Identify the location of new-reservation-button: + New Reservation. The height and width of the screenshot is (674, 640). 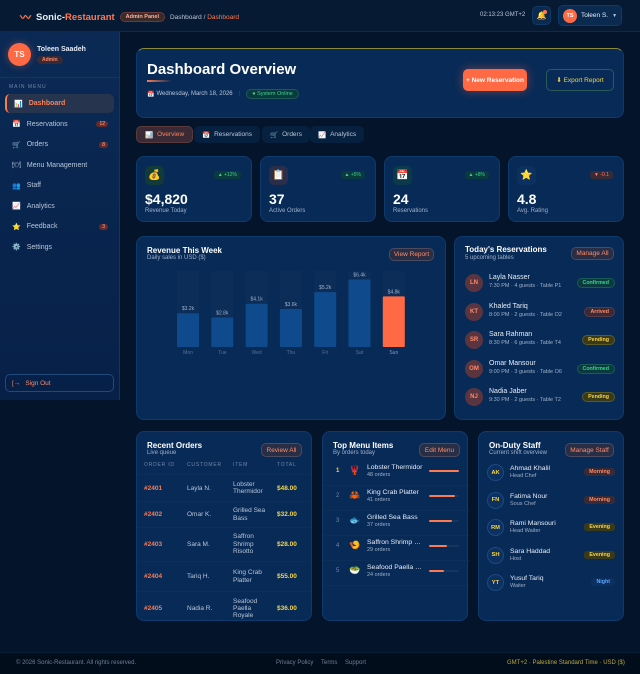
(495, 80).